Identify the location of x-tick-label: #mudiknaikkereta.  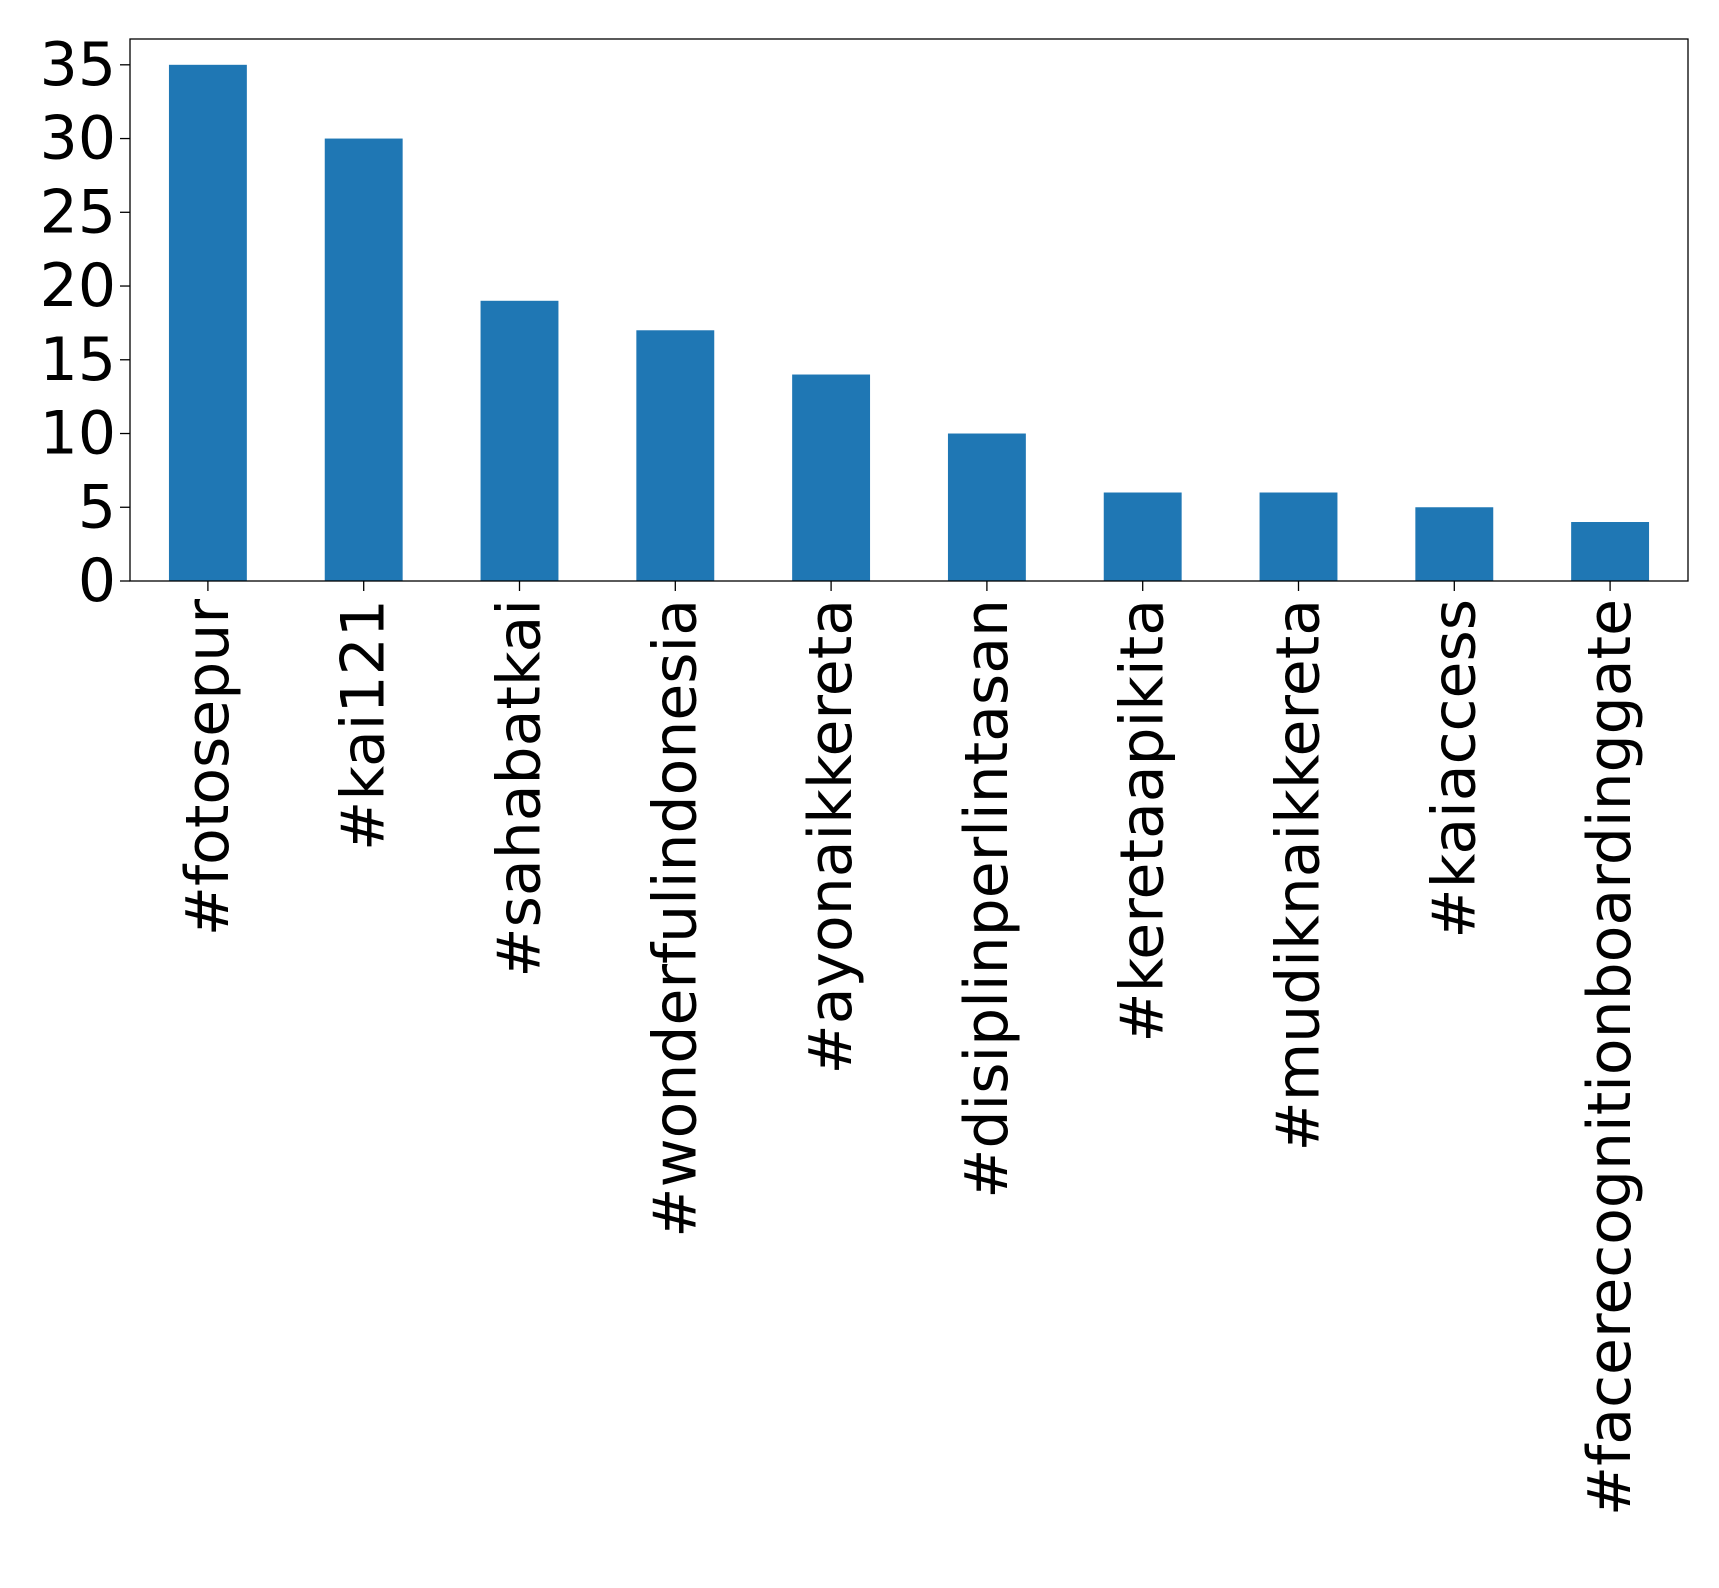
(1299, 875).